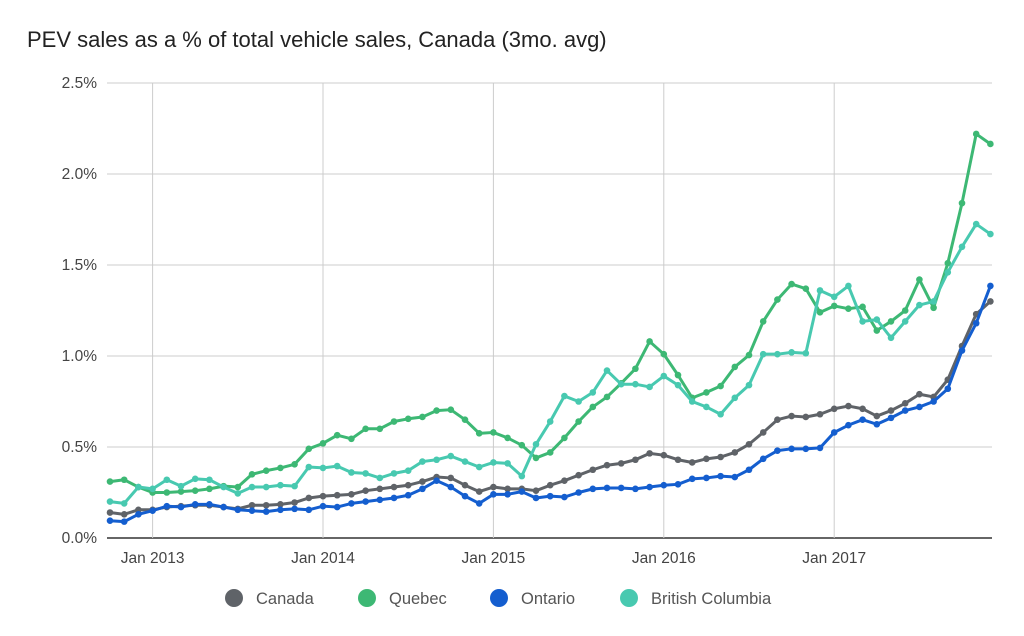 The height and width of the screenshot is (636, 1024). What do you see at coordinates (285, 599) in the screenshot?
I see `legend-label: Canada` at bounding box center [285, 599].